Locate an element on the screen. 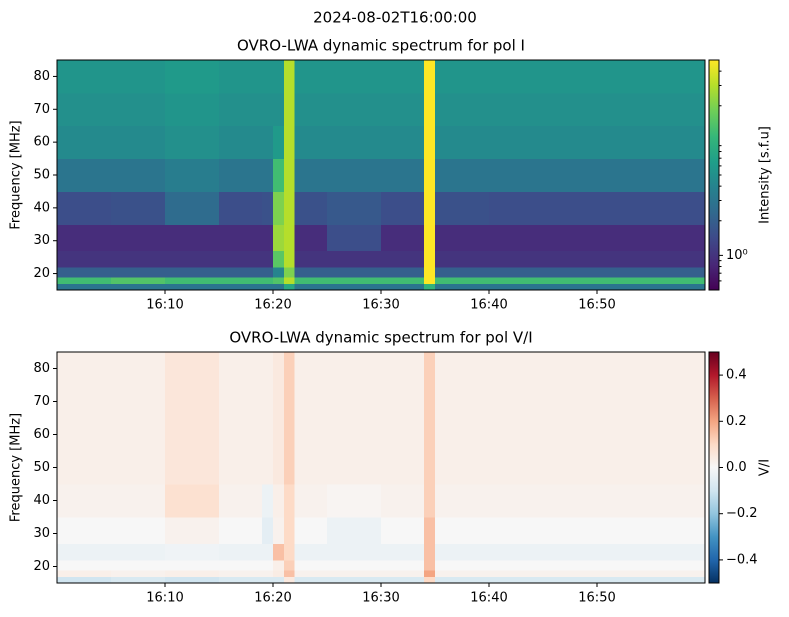  colorbar-tick-label: −0.2 is located at coordinates (742, 513).